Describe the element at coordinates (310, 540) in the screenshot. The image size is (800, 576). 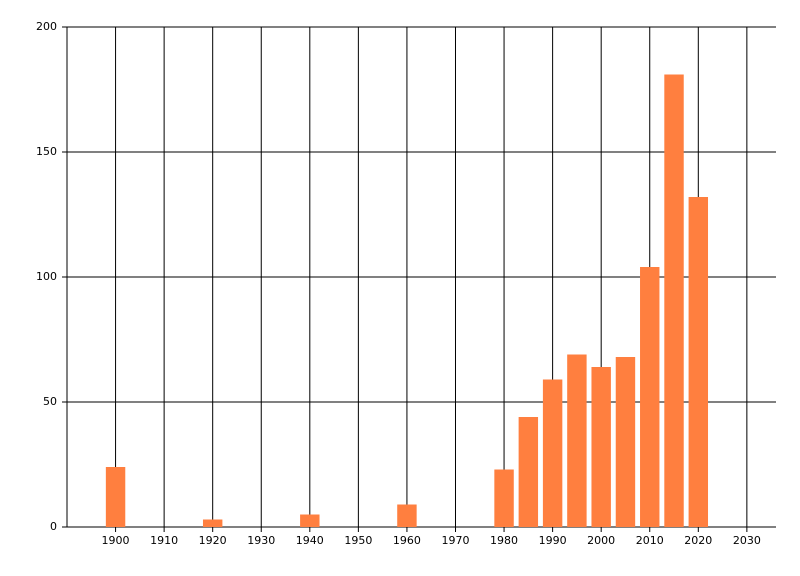
I see `x-tick-label: 1940` at that location.